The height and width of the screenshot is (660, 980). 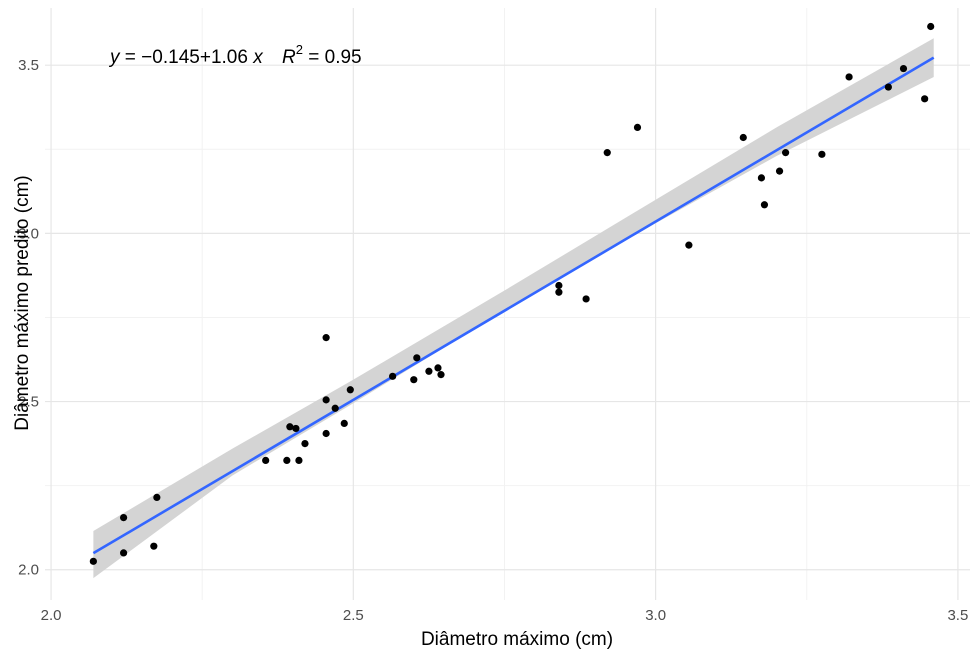 I want to click on x-tick-label: 2.0, so click(x=51, y=615).